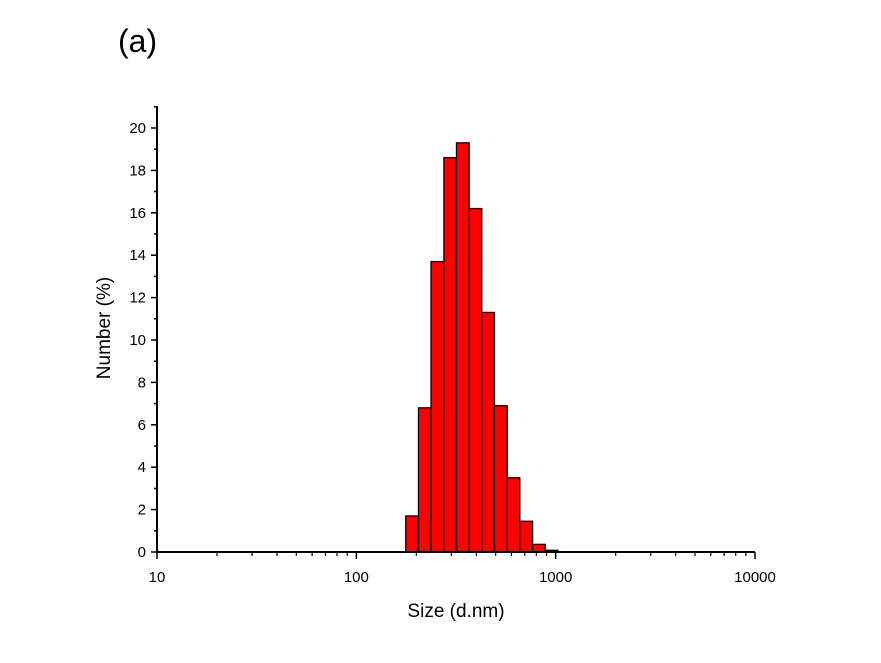 The width and height of the screenshot is (881, 663). I want to click on y-axis-label: Number (%), so click(104, 328).